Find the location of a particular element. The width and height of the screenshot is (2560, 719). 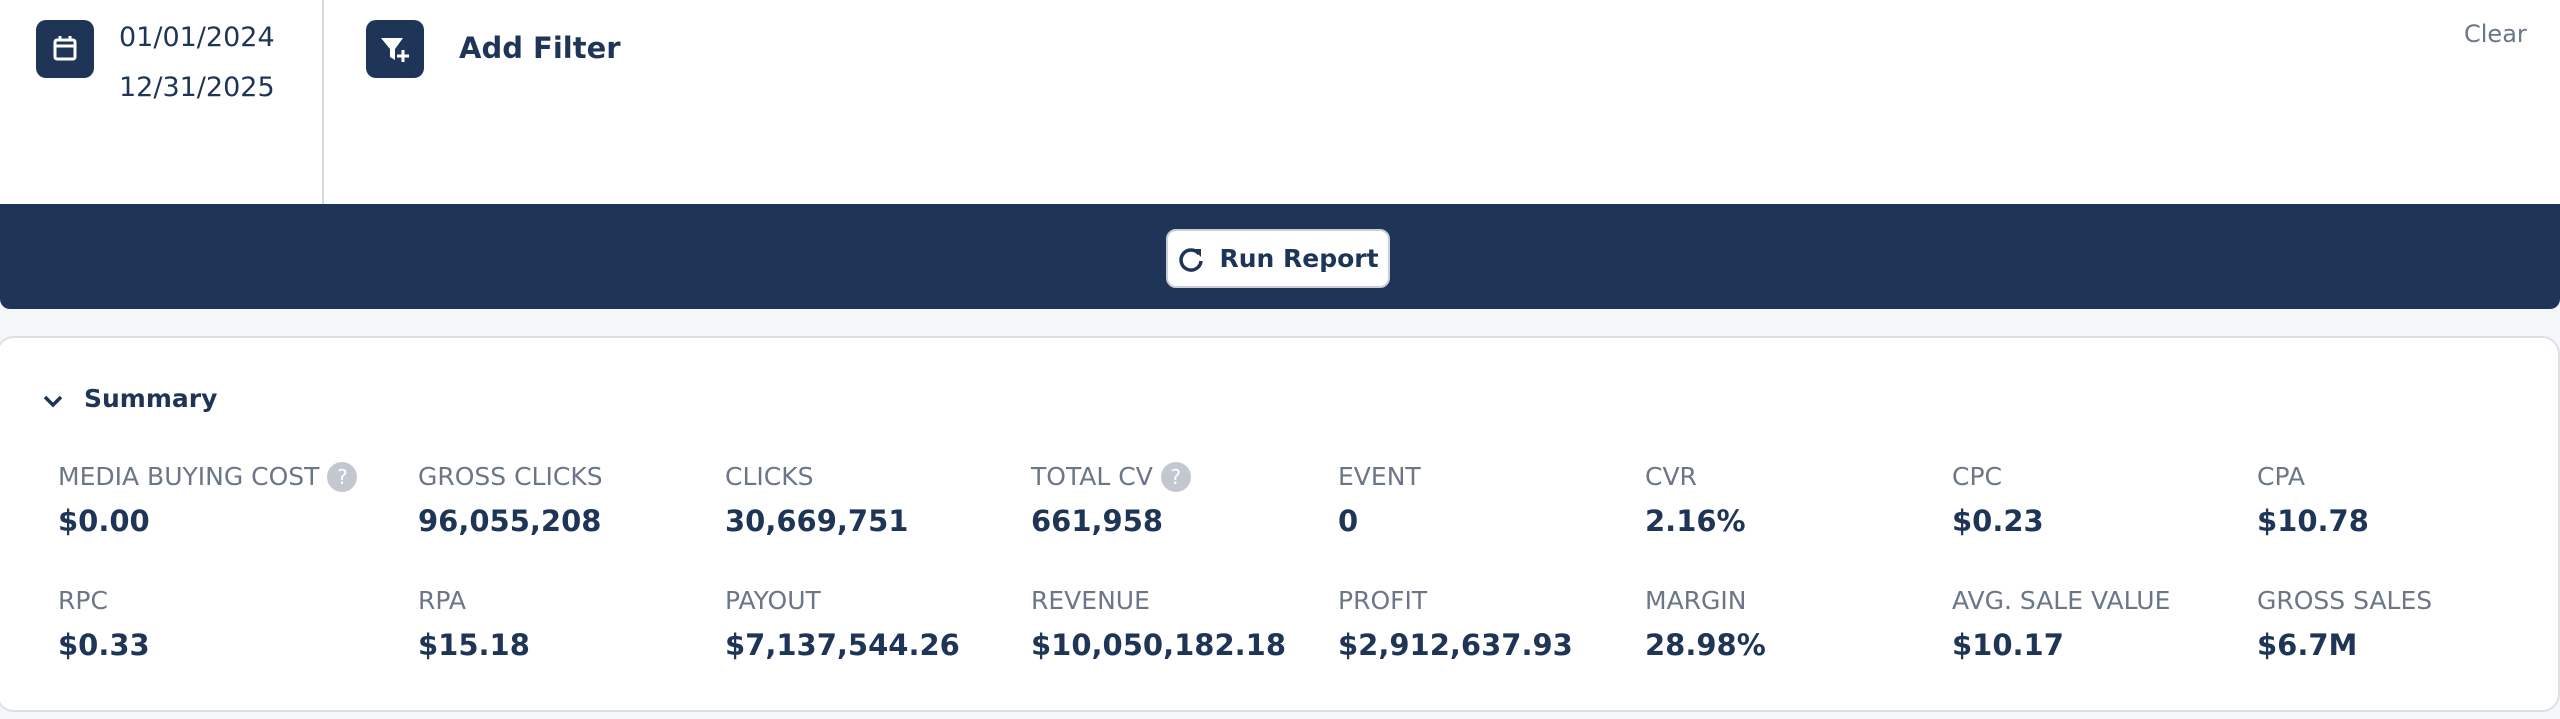

metric-value: 0 is located at coordinates (1348, 521).